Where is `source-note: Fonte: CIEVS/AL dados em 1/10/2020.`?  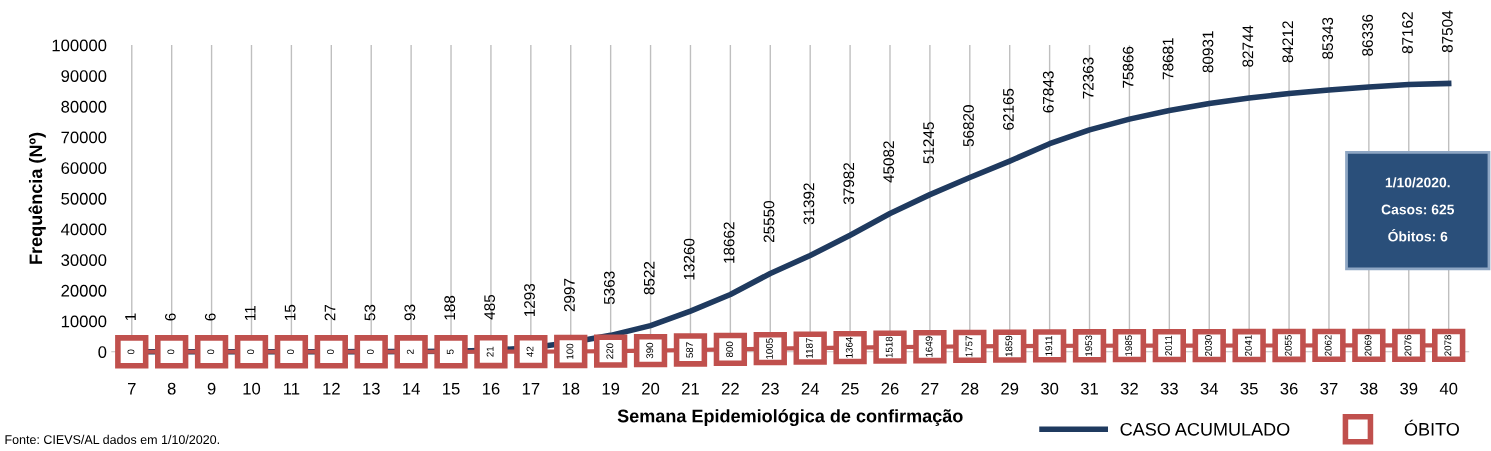
source-note: Fonte: CIEVS/AL dados em 1/10/2020. is located at coordinates (112, 439).